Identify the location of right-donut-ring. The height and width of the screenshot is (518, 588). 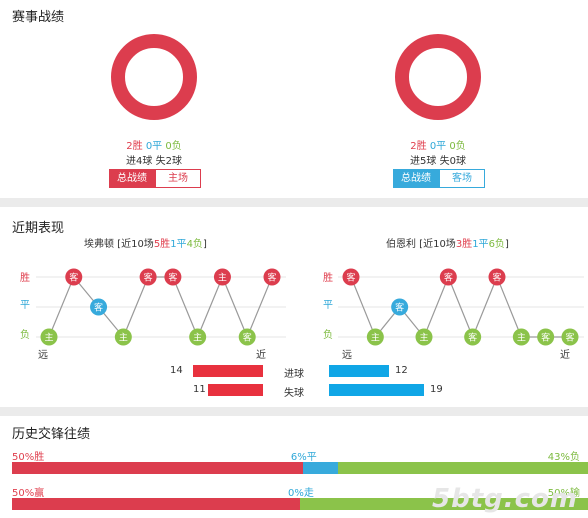
(438, 77).